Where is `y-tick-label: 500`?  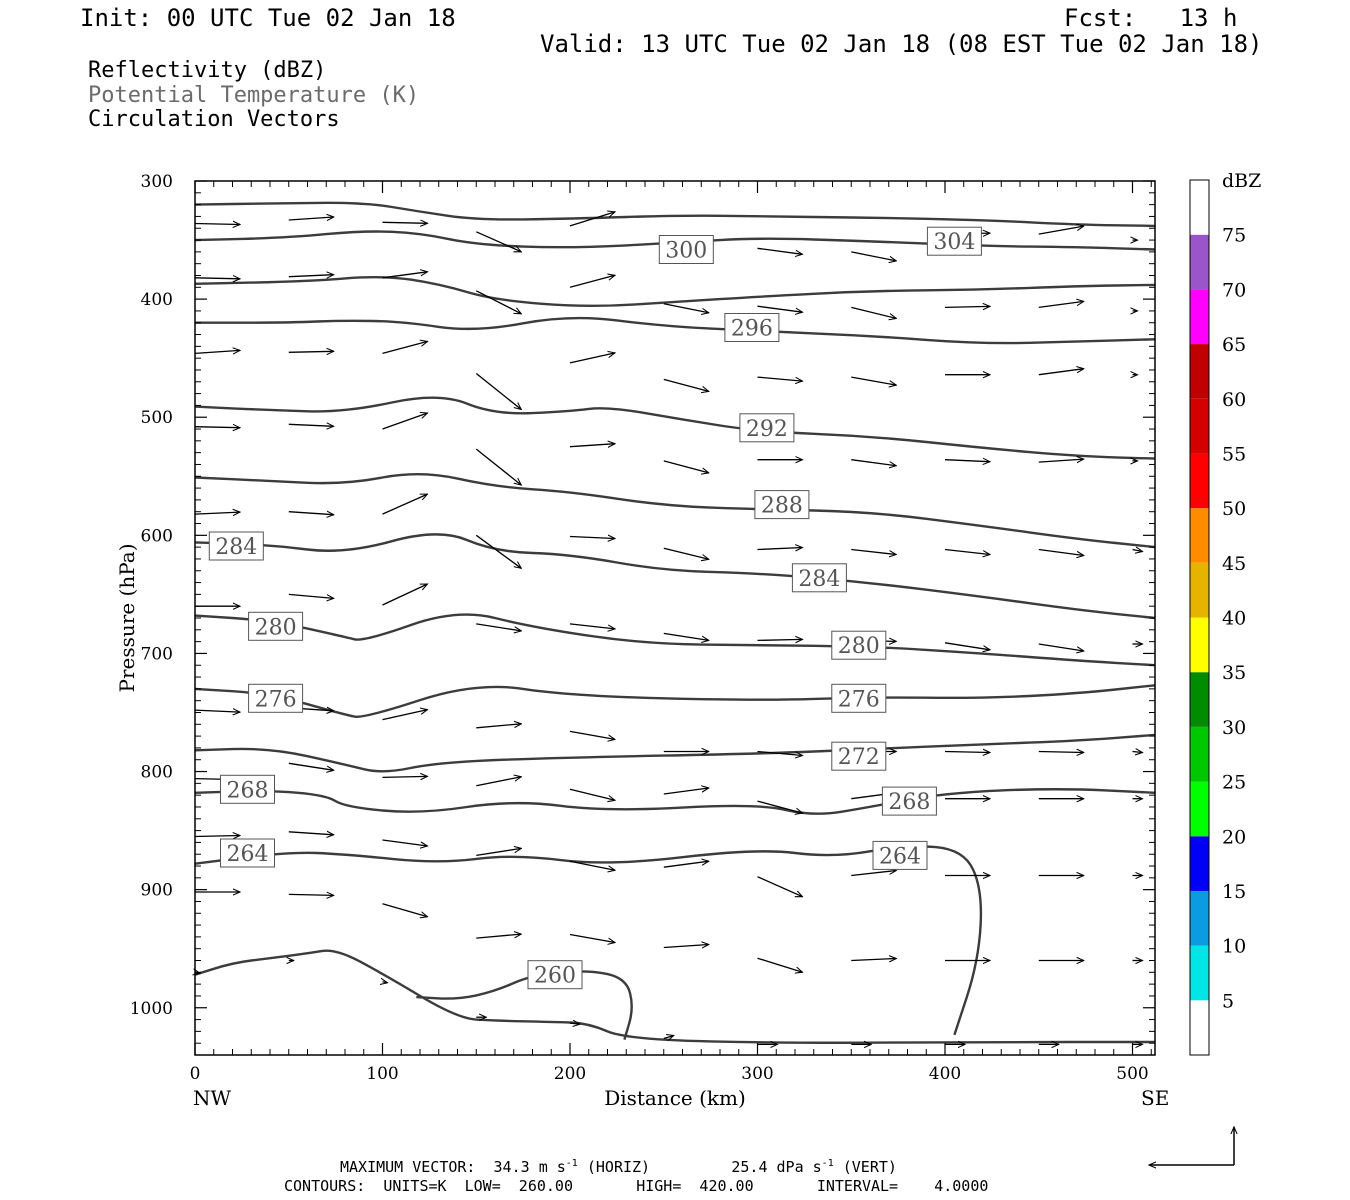 y-tick-label: 500 is located at coordinates (157, 418).